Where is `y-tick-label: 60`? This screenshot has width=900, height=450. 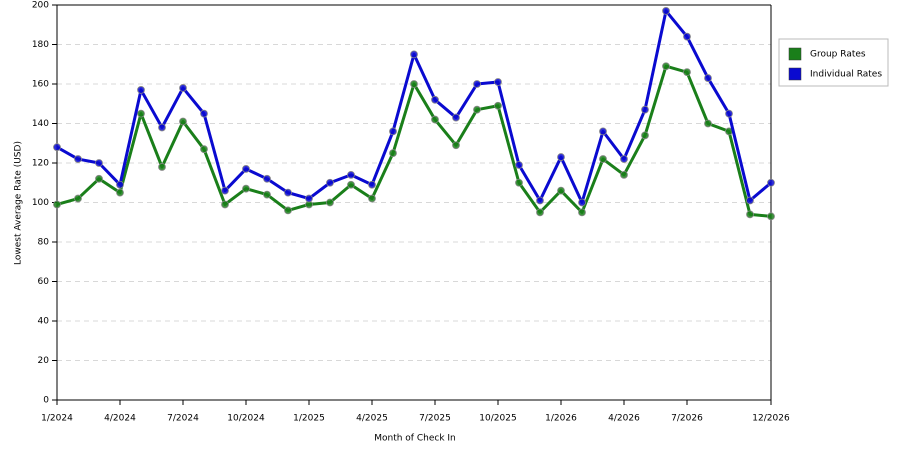 y-tick-label: 60 is located at coordinates (44, 282).